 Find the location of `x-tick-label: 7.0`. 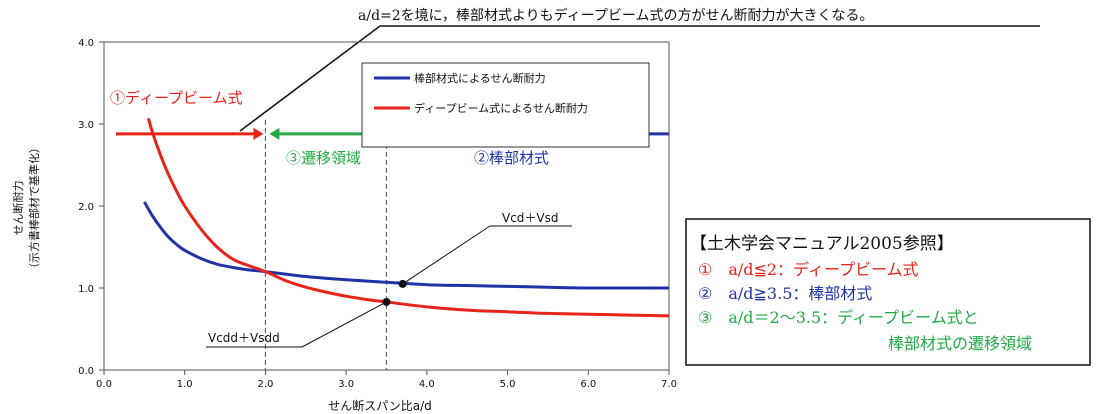

x-tick-label: 7.0 is located at coordinates (669, 384).